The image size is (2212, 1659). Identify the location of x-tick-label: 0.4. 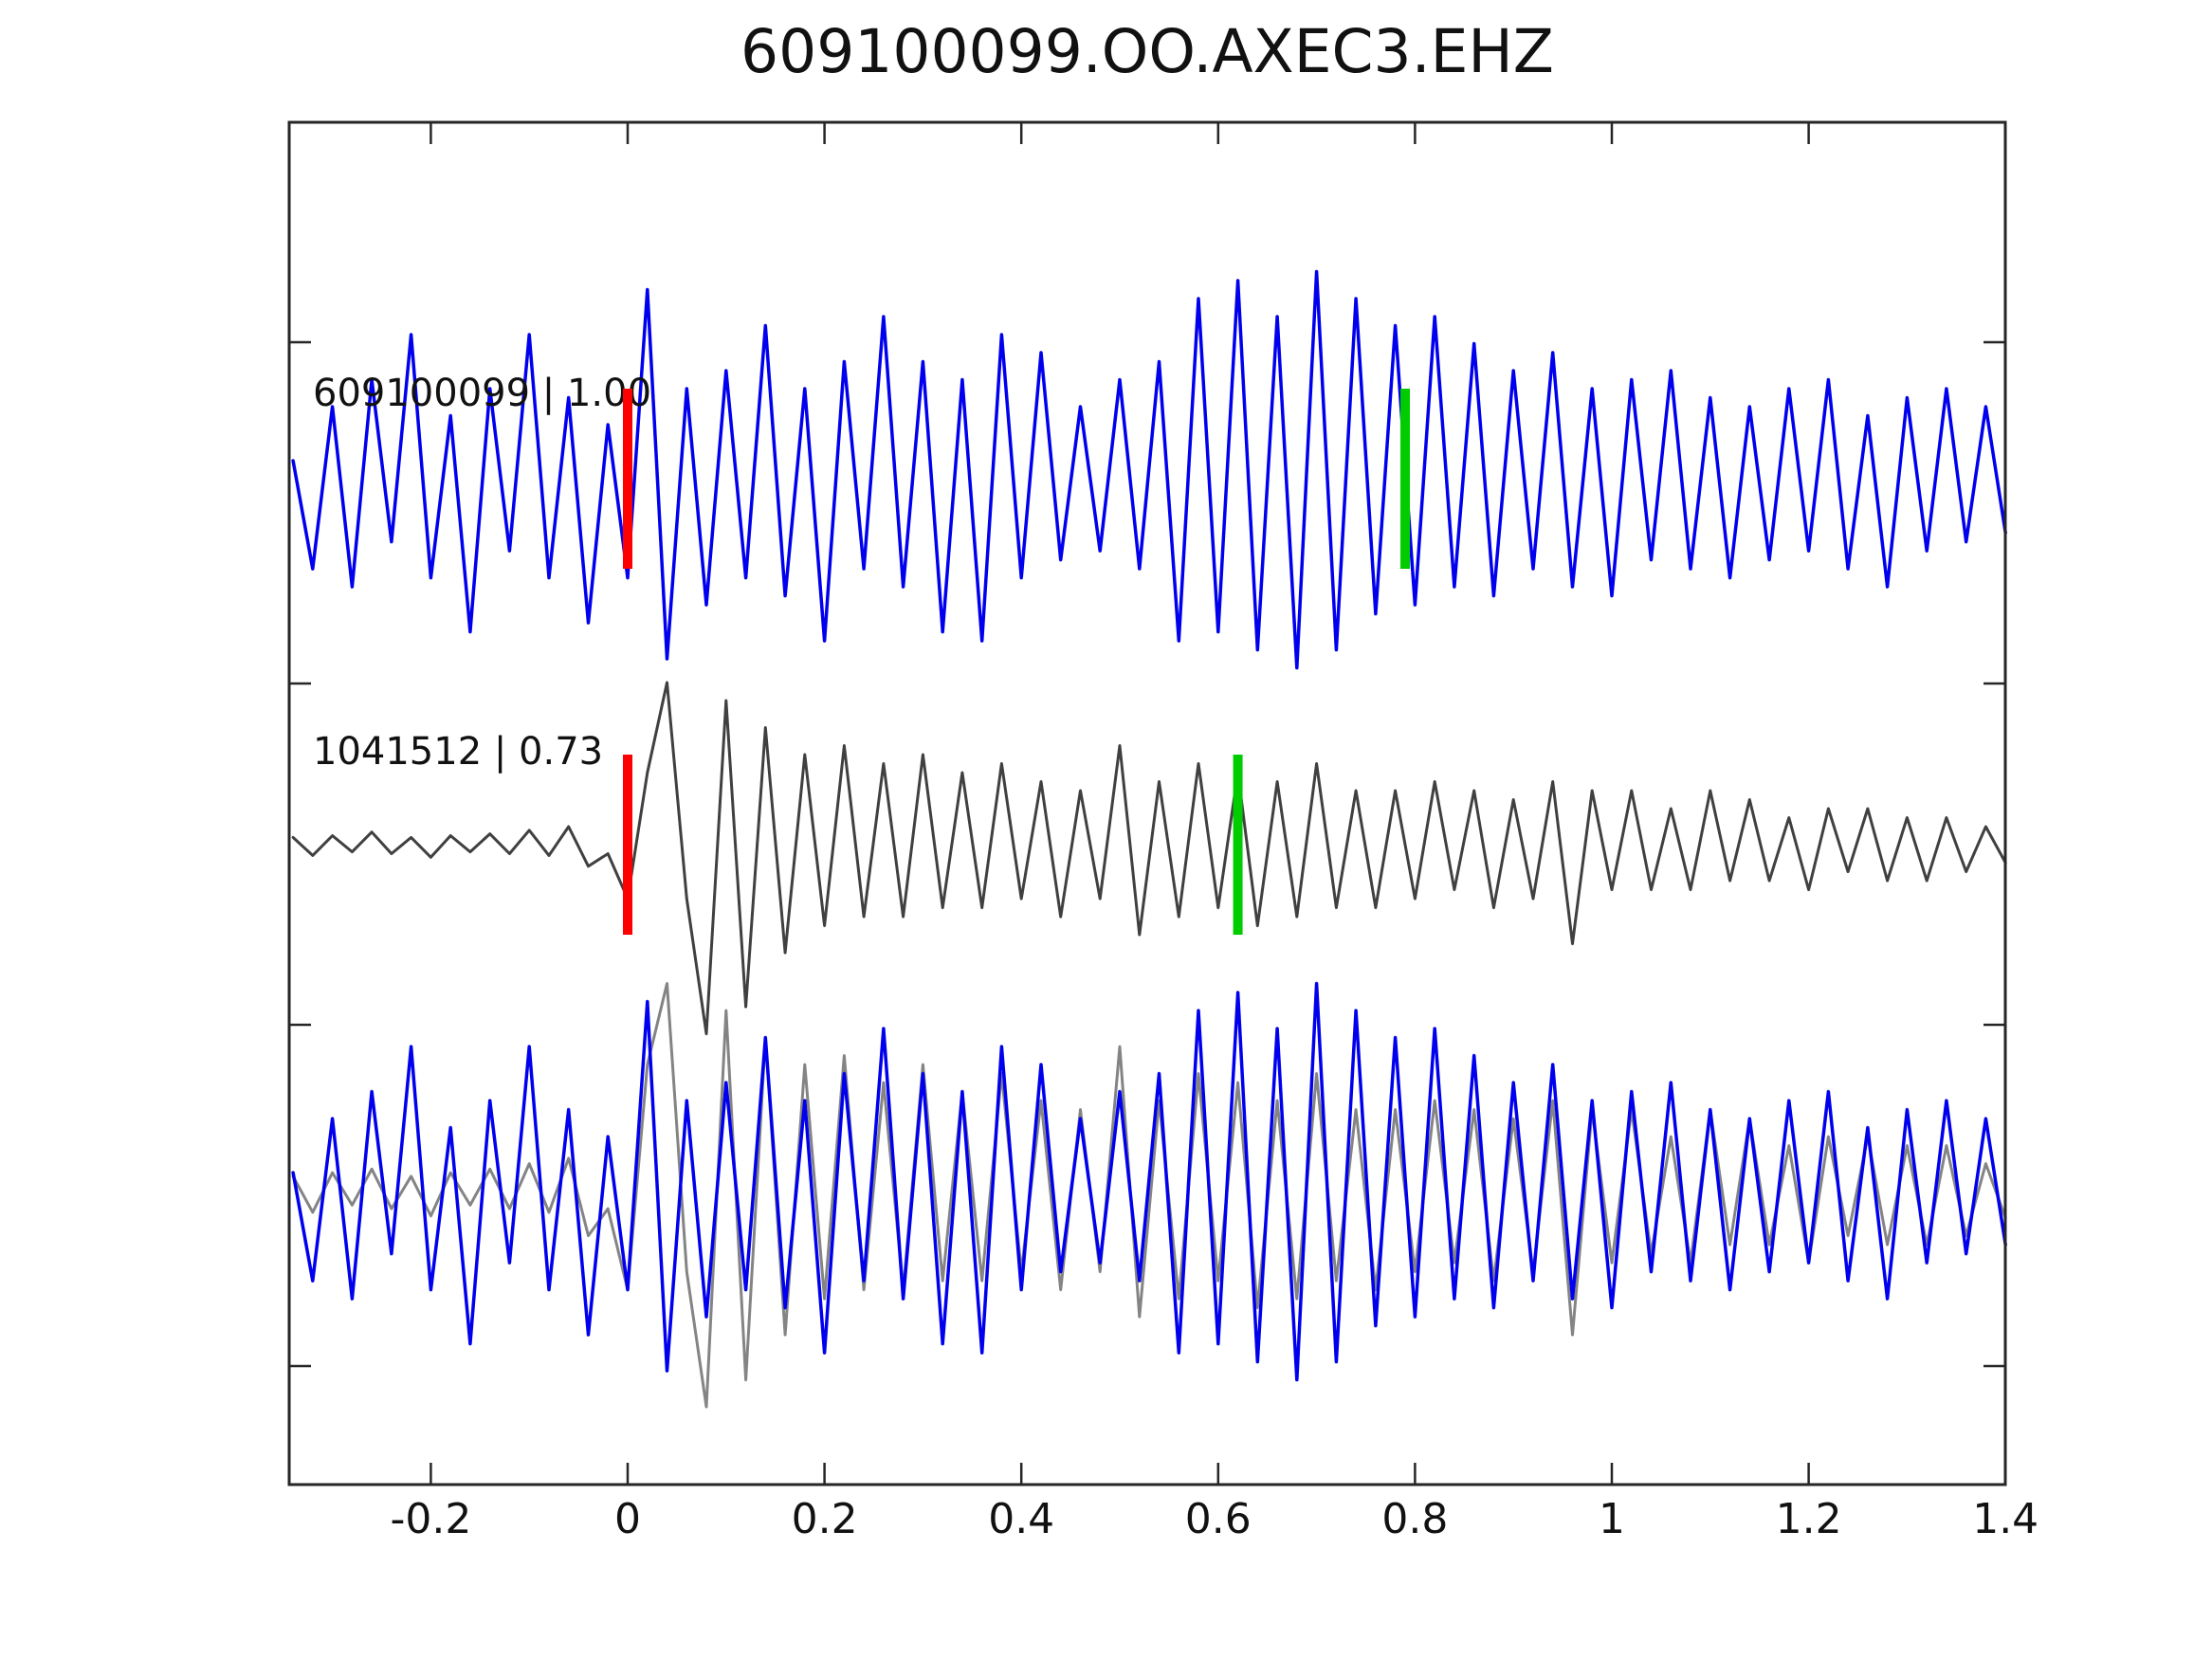
(1021, 1519).